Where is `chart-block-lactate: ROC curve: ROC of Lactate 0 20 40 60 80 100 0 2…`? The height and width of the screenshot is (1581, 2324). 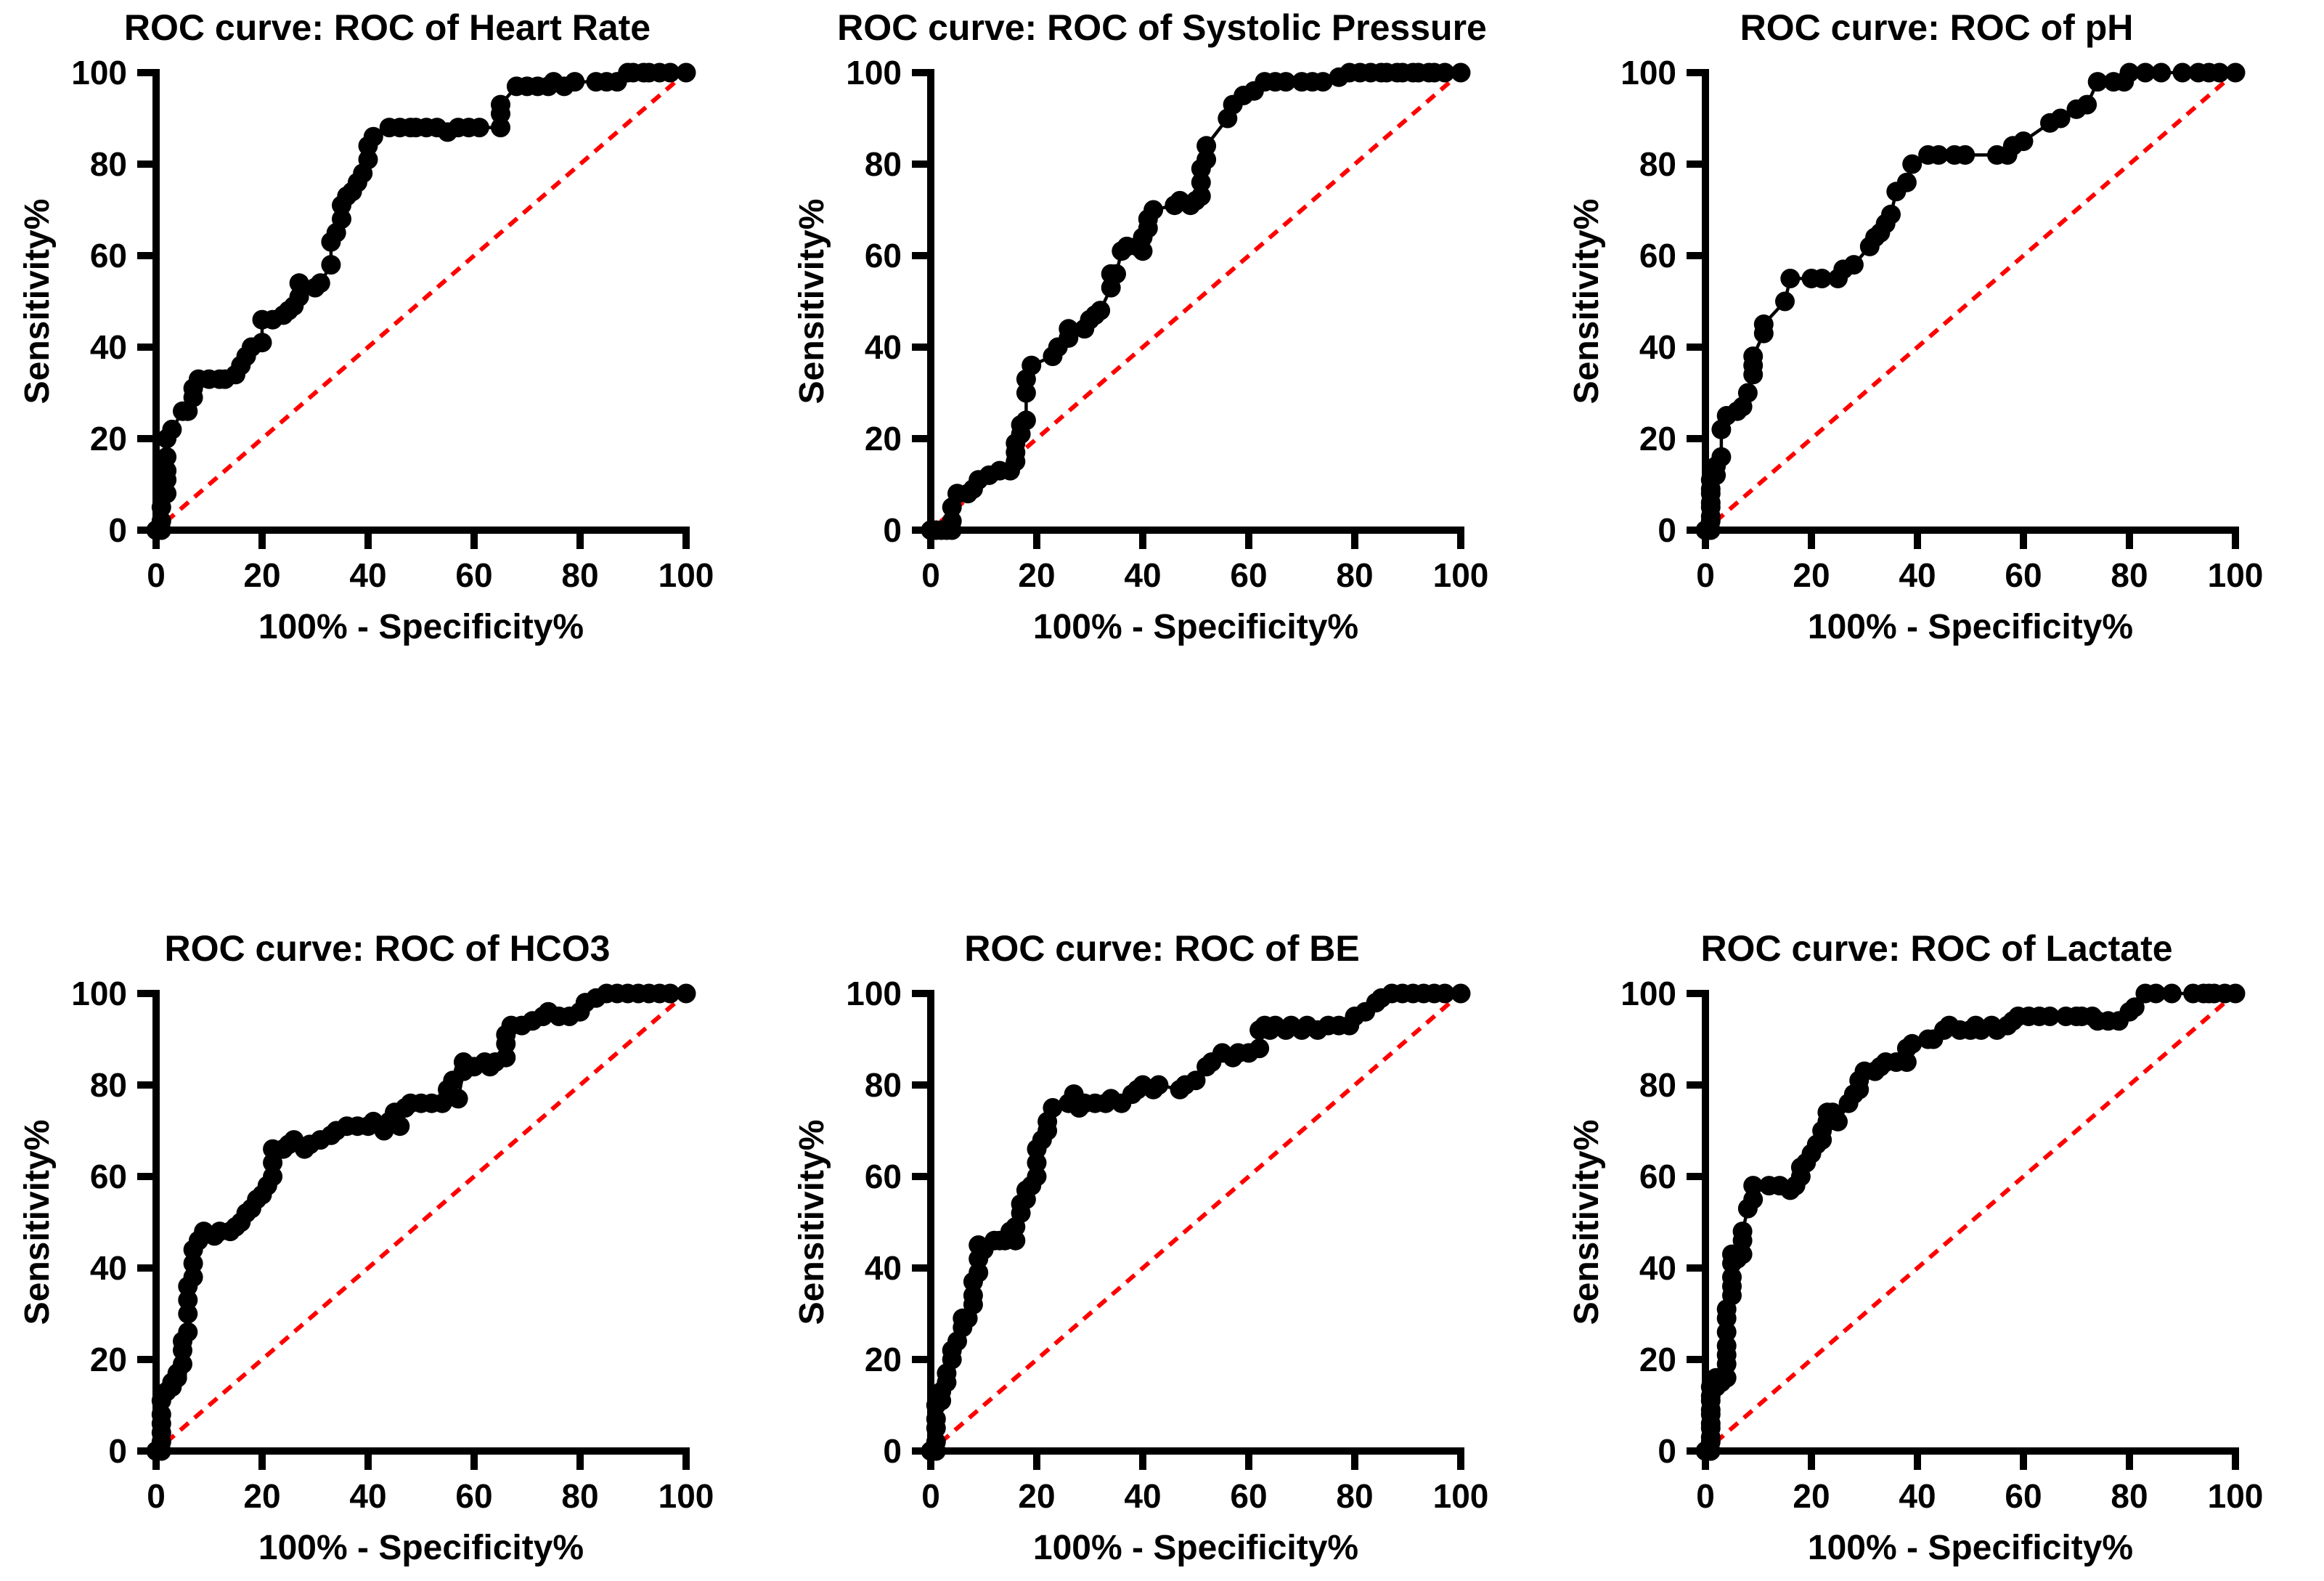
chart-block-lactate: ROC curve: ROC of Lactate 0 20 40 60 80 100 0 2… is located at coordinates (1936, 1251).